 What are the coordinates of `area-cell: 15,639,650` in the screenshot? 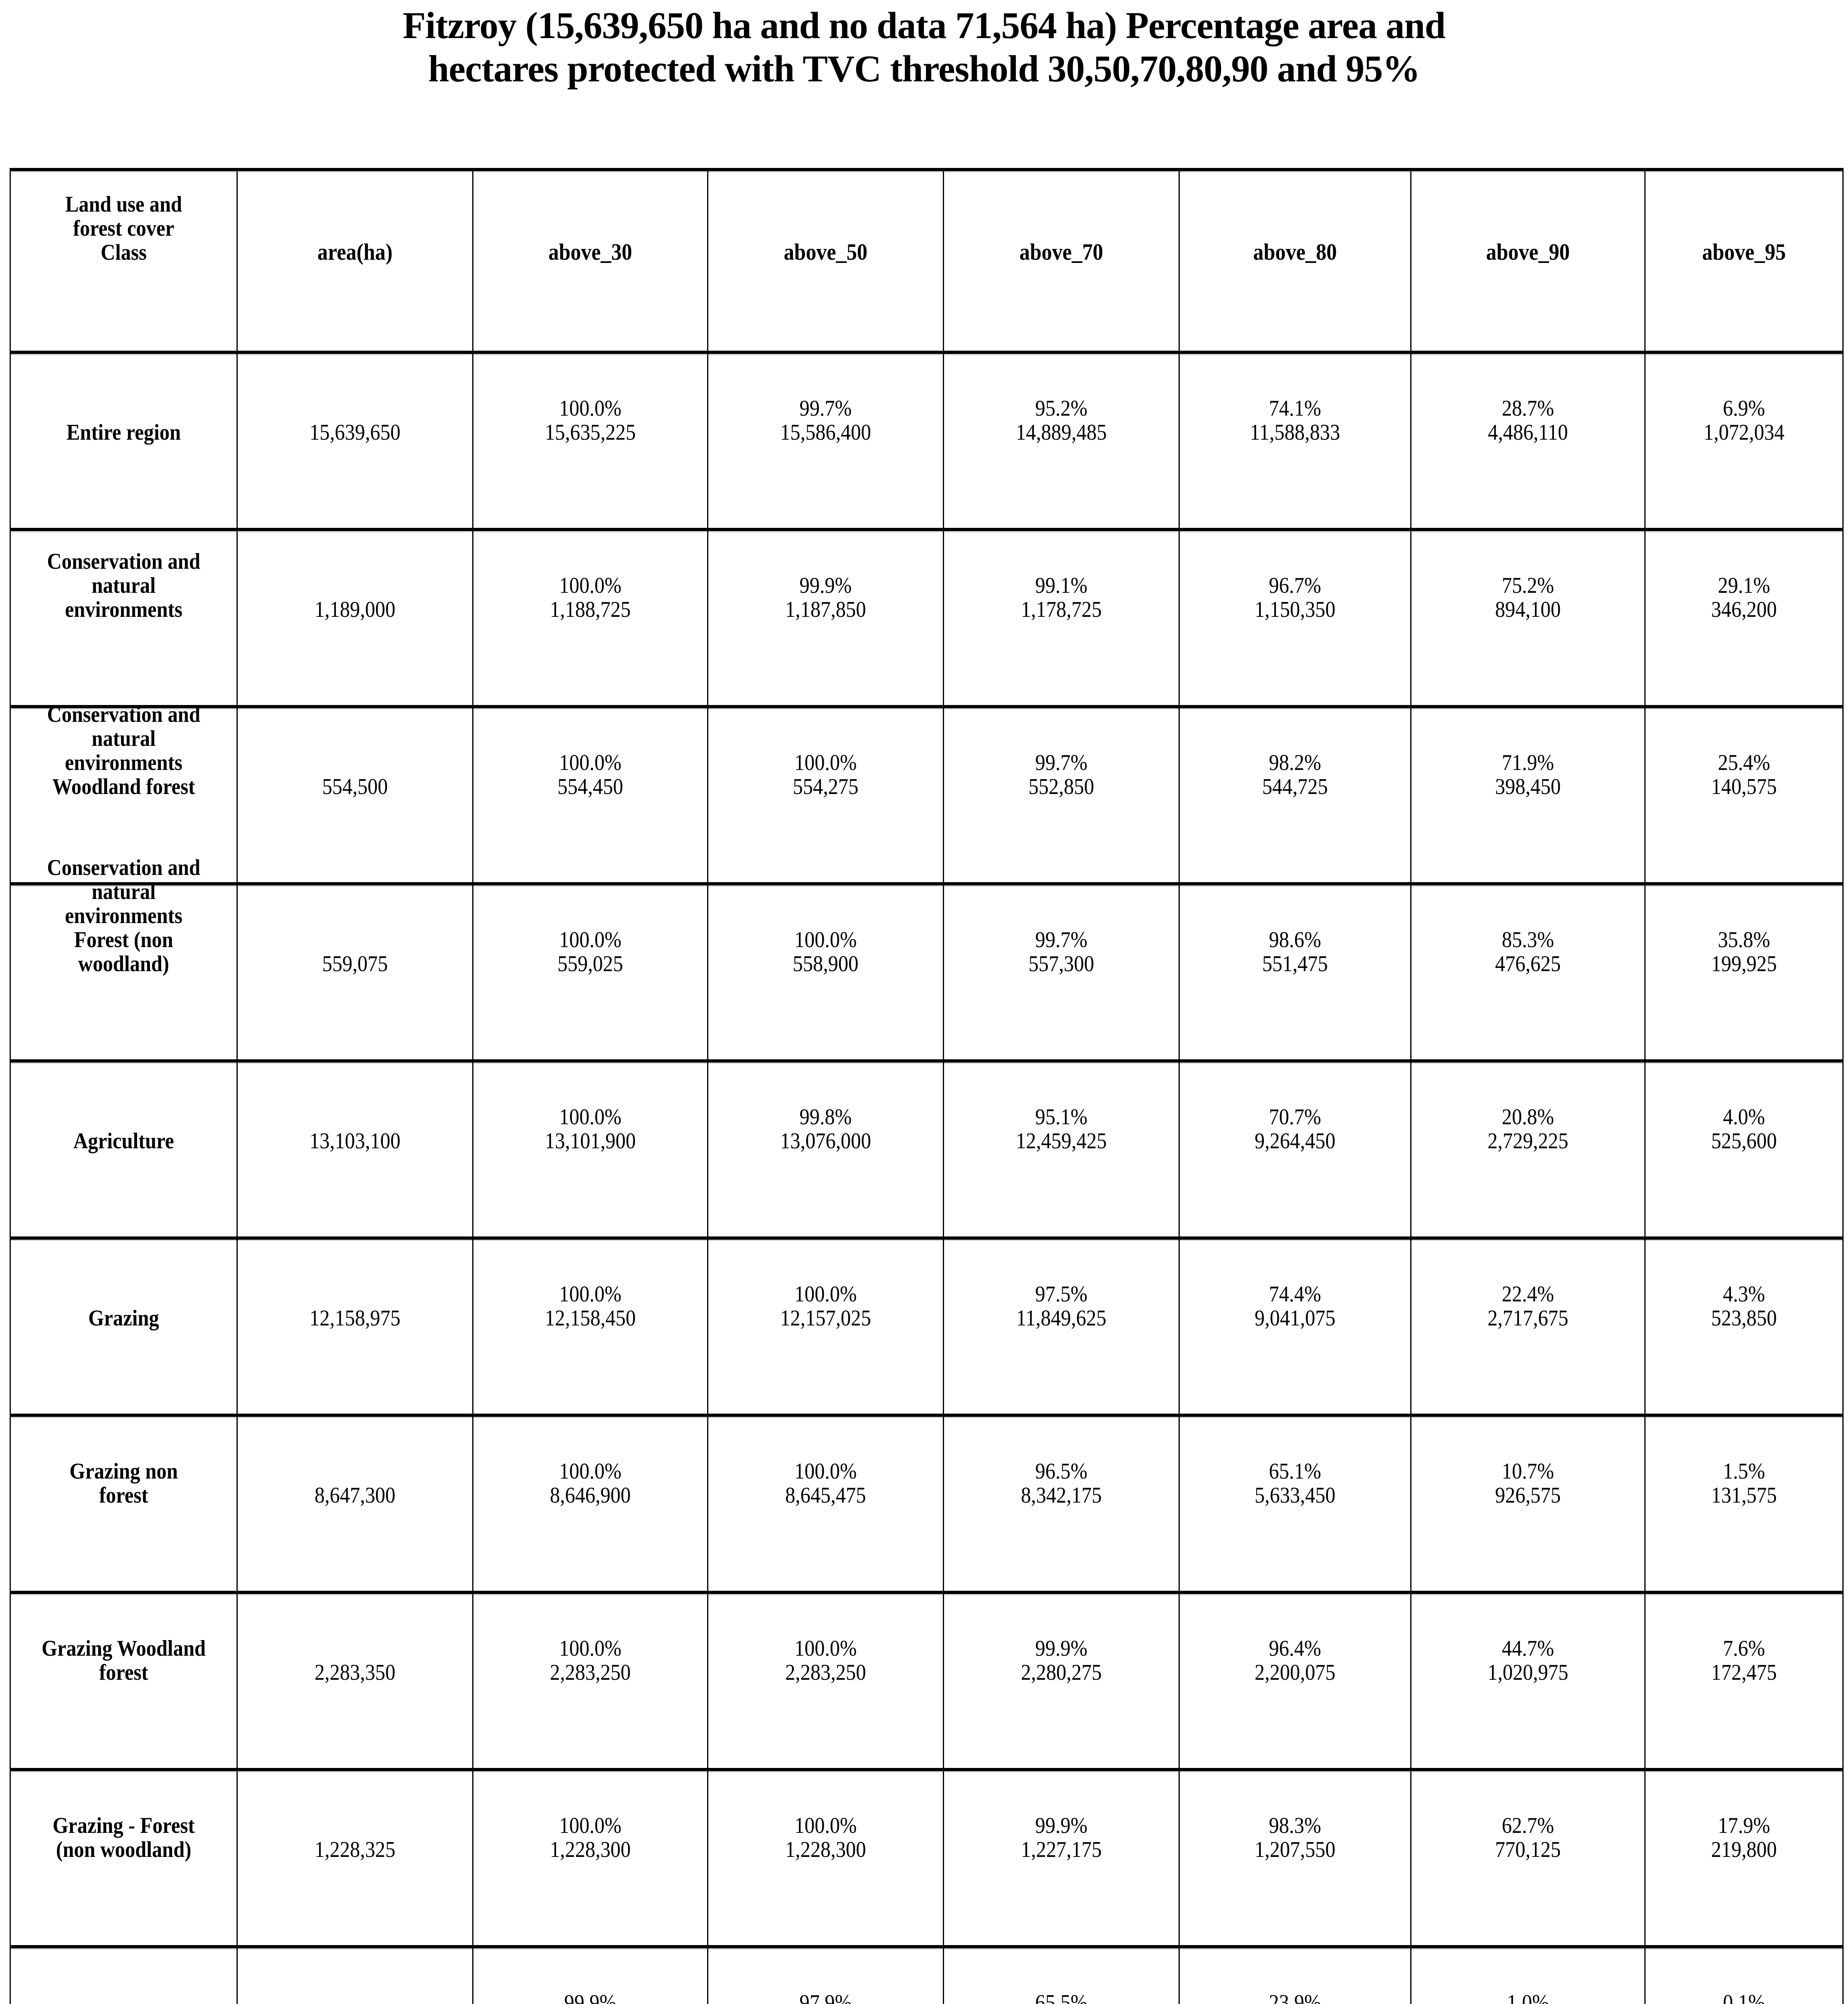 It's located at (355, 441).